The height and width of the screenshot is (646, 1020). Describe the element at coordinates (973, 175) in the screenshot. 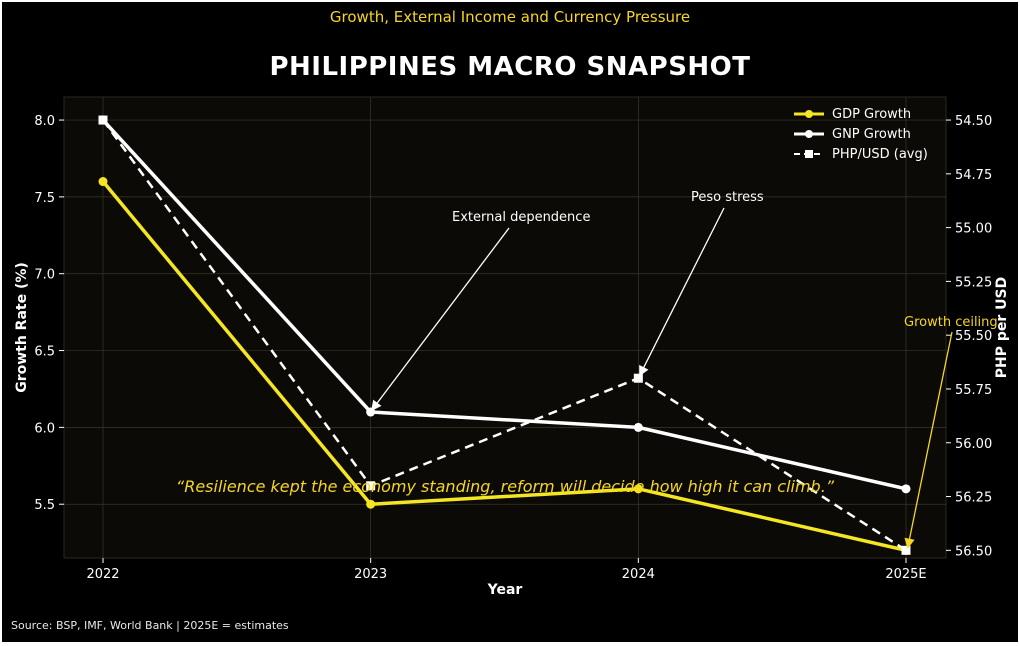

I see `y2-tick-label: 54.75` at that location.